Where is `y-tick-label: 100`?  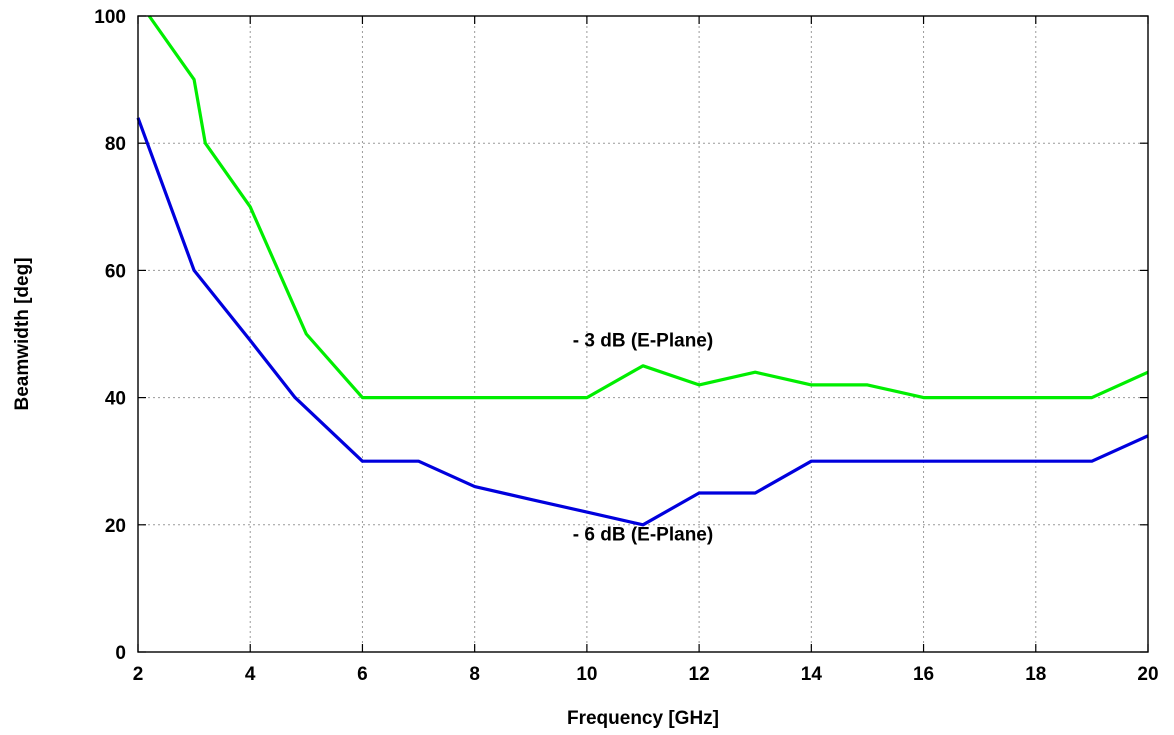
y-tick-label: 100 is located at coordinates (110, 17).